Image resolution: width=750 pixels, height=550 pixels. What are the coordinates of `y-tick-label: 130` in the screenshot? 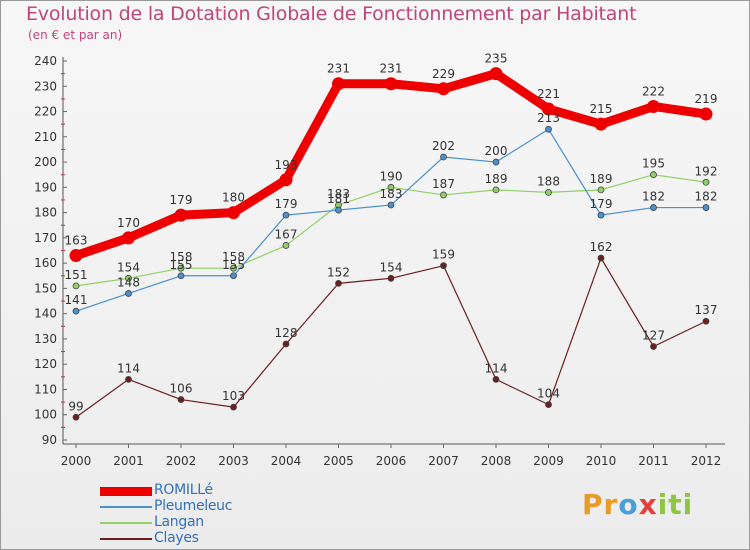 It's located at (45, 339).